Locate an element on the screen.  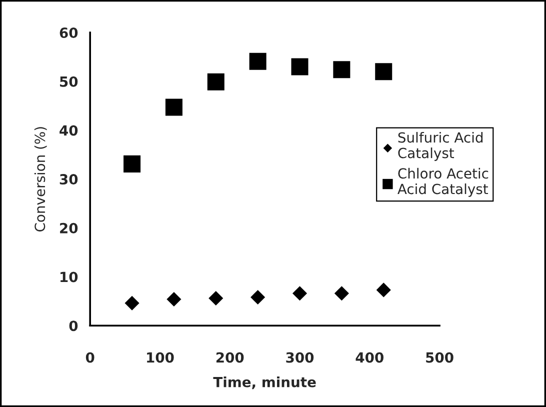
y-tick-label: 0 is located at coordinates (73, 326).